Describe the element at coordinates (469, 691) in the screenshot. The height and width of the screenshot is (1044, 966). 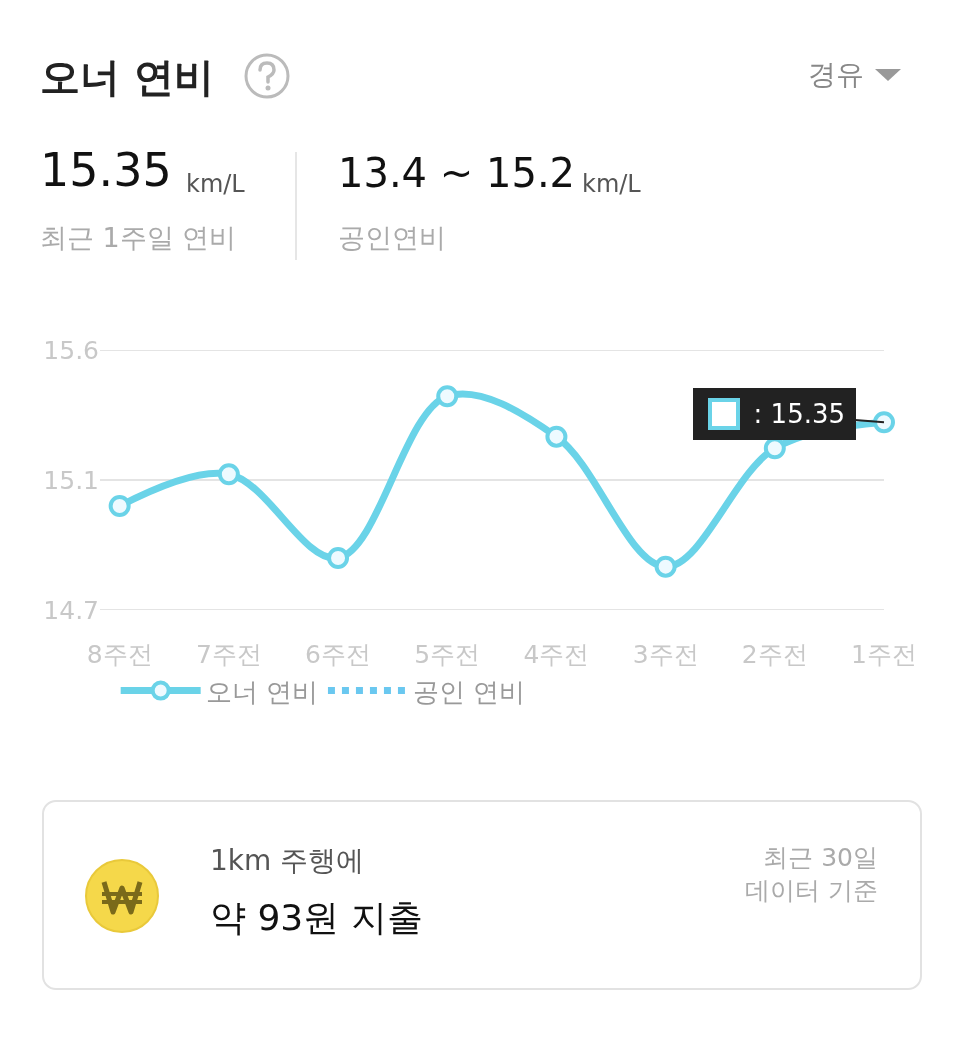
I see `legend-label: 공인 연비` at that location.